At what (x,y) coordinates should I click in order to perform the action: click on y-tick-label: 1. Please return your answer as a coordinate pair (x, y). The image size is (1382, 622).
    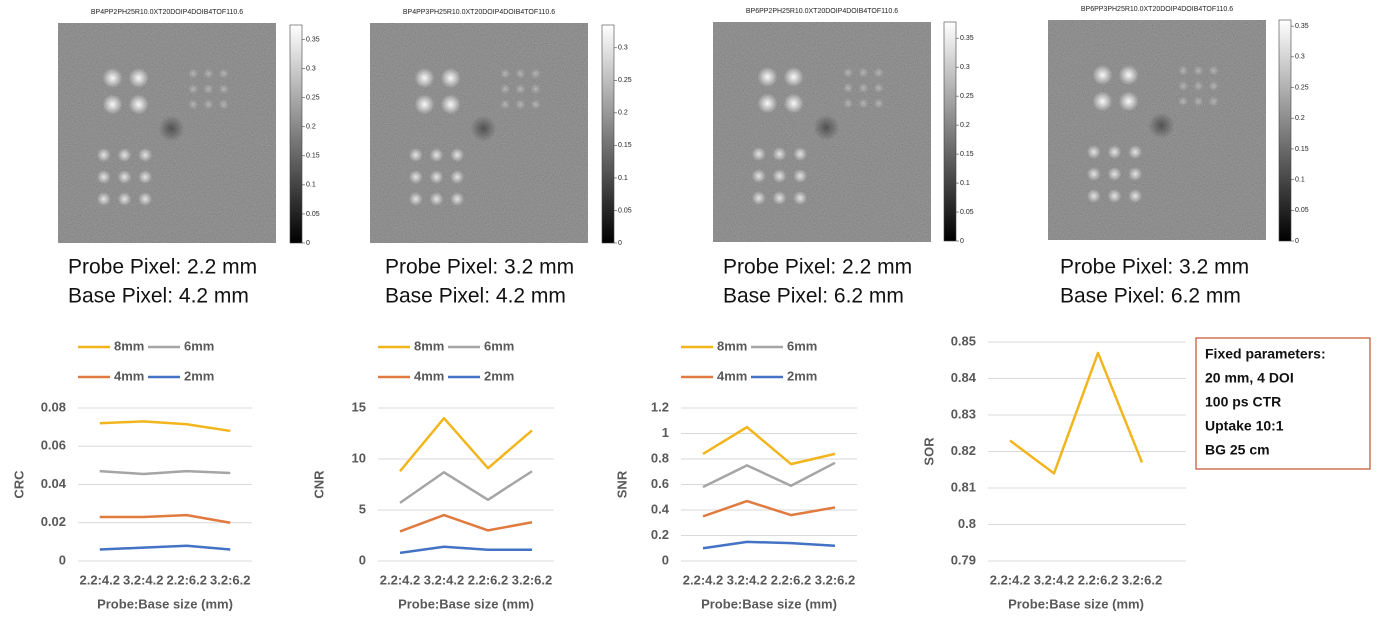
    Looking at the image, I should click on (665, 432).